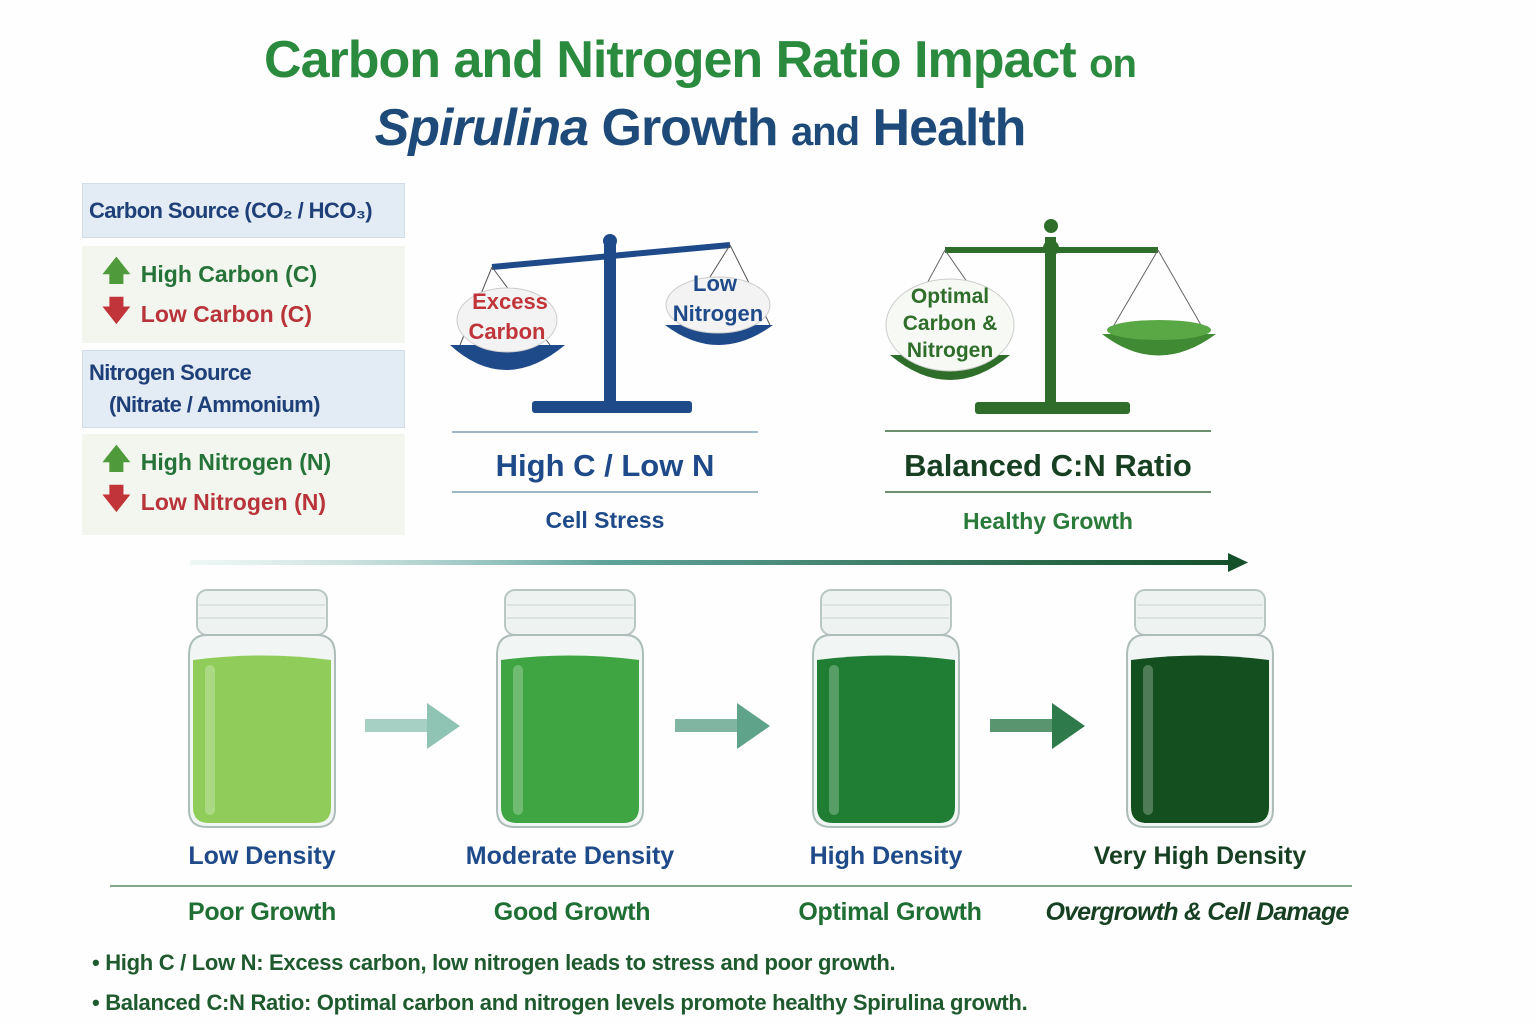 The width and height of the screenshot is (1536, 1024). What do you see at coordinates (507, 331) in the screenshot?
I see `carbon-label: Carbon` at bounding box center [507, 331].